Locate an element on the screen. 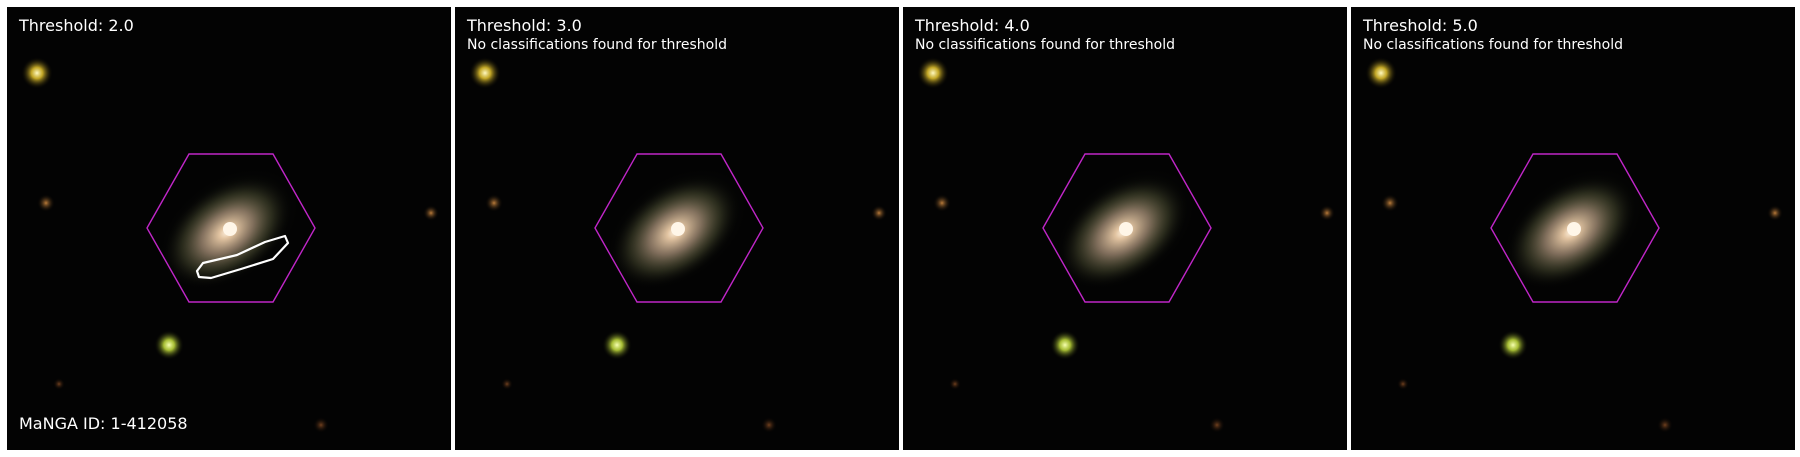 The width and height of the screenshot is (1800, 457). threshold-label: Threshold: 5.0 is located at coordinates (1420, 25).